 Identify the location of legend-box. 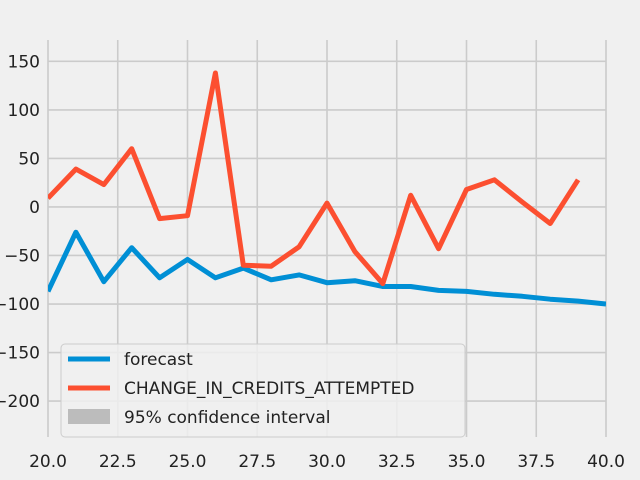
(263, 390).